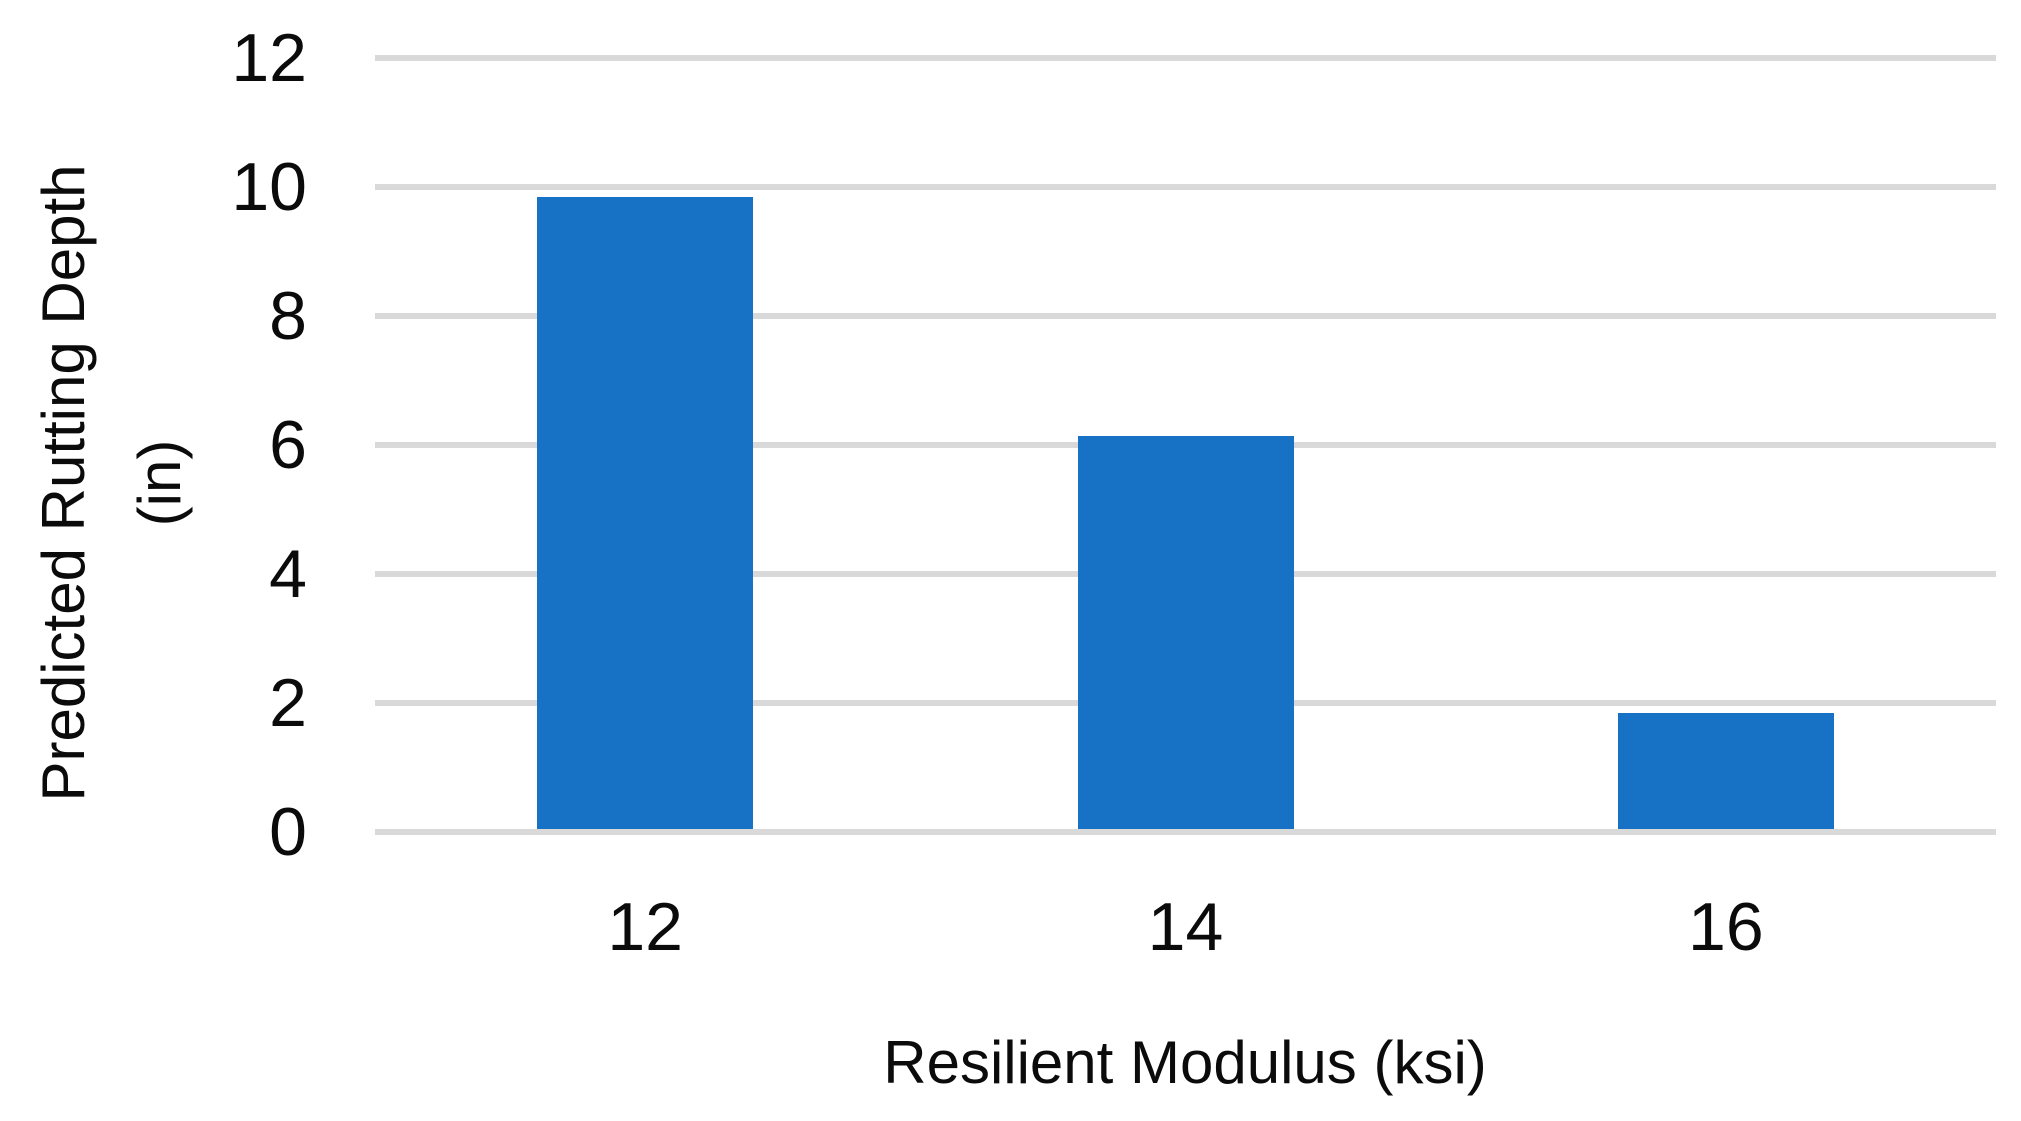  I want to click on y-tick-label-12: 12, so click(269, 58).